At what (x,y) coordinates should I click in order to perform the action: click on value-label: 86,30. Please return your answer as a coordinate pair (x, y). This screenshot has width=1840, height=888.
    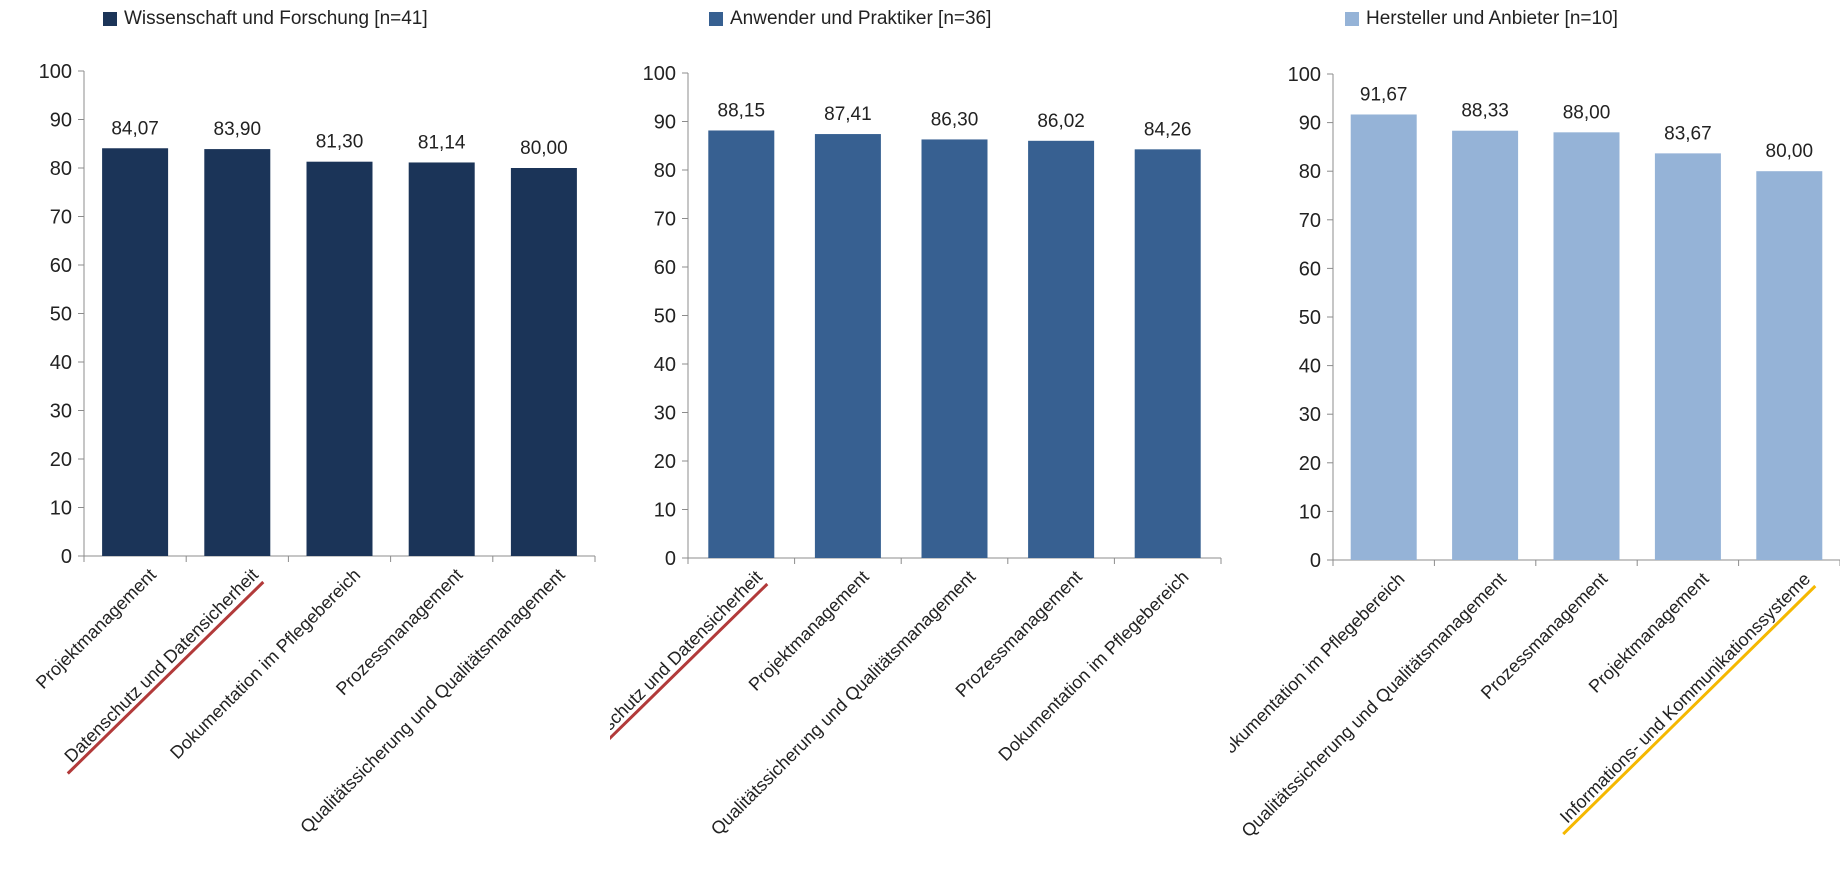
    Looking at the image, I should click on (955, 119).